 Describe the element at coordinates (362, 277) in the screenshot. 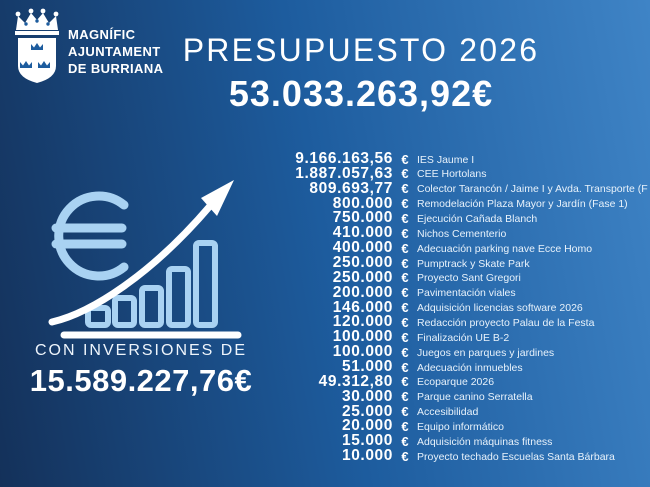

I see `investment-amount: 250.000` at that location.